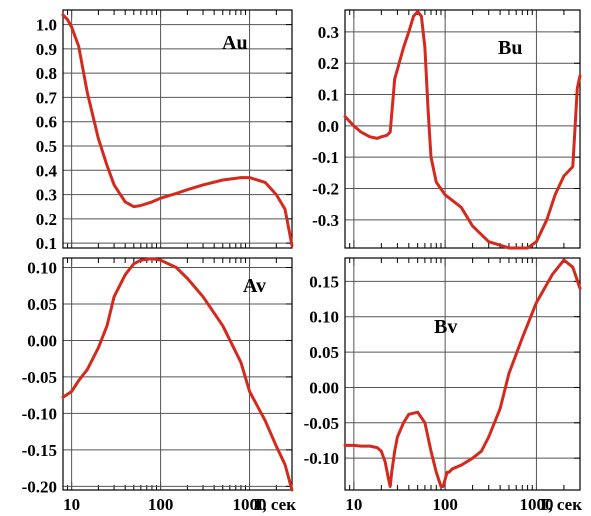 Image resolution: width=591 pixels, height=516 pixels. I want to click on y-tick-label: -0.15, so click(39, 450).